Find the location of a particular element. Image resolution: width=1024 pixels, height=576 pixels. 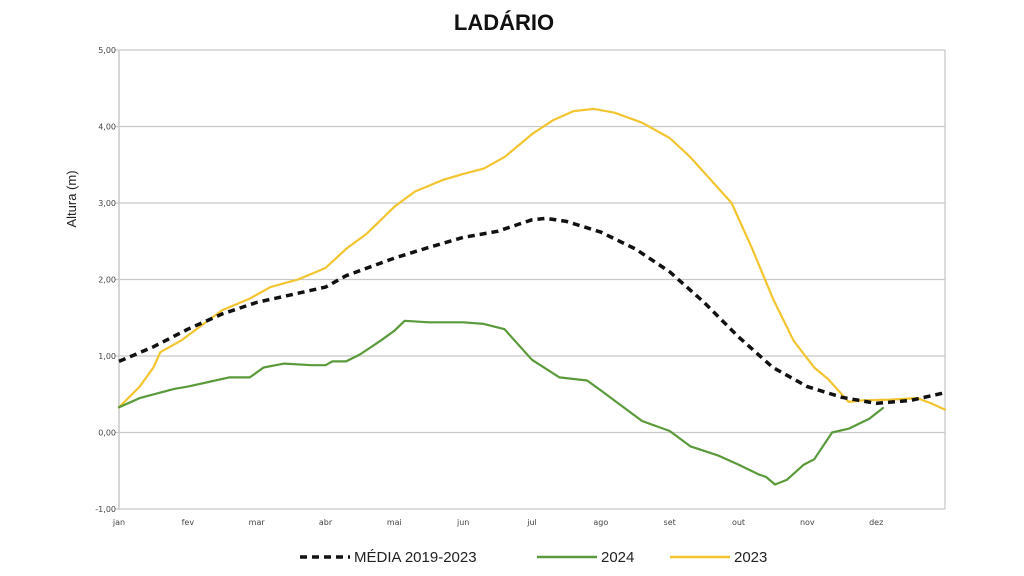

x-tick-label: mai is located at coordinates (394, 522).